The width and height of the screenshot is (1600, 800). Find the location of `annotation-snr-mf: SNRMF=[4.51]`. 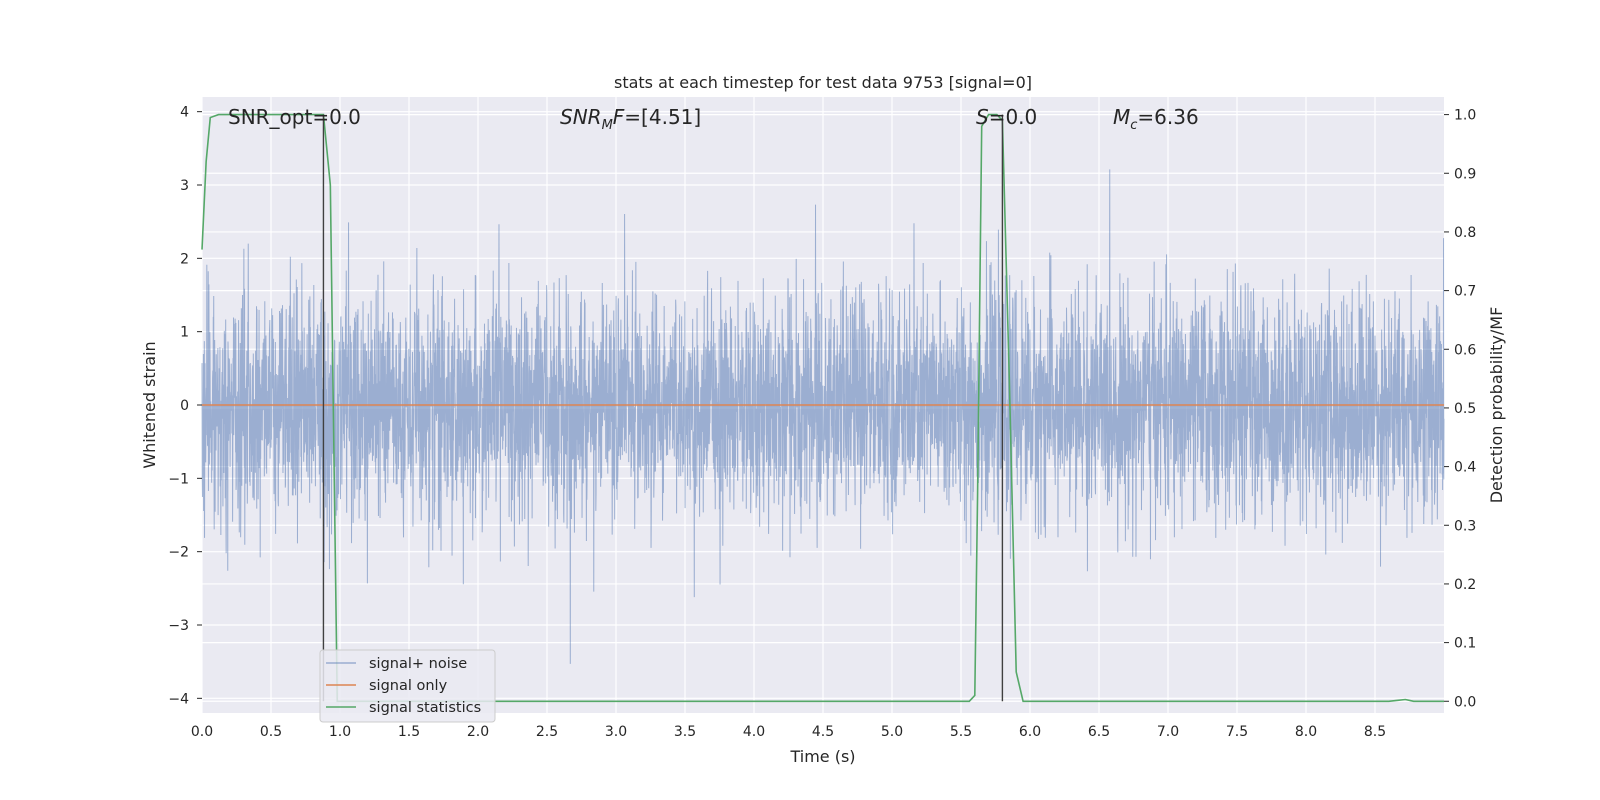

annotation-snr-mf: SNRMF=[4.51] is located at coordinates (630, 119).